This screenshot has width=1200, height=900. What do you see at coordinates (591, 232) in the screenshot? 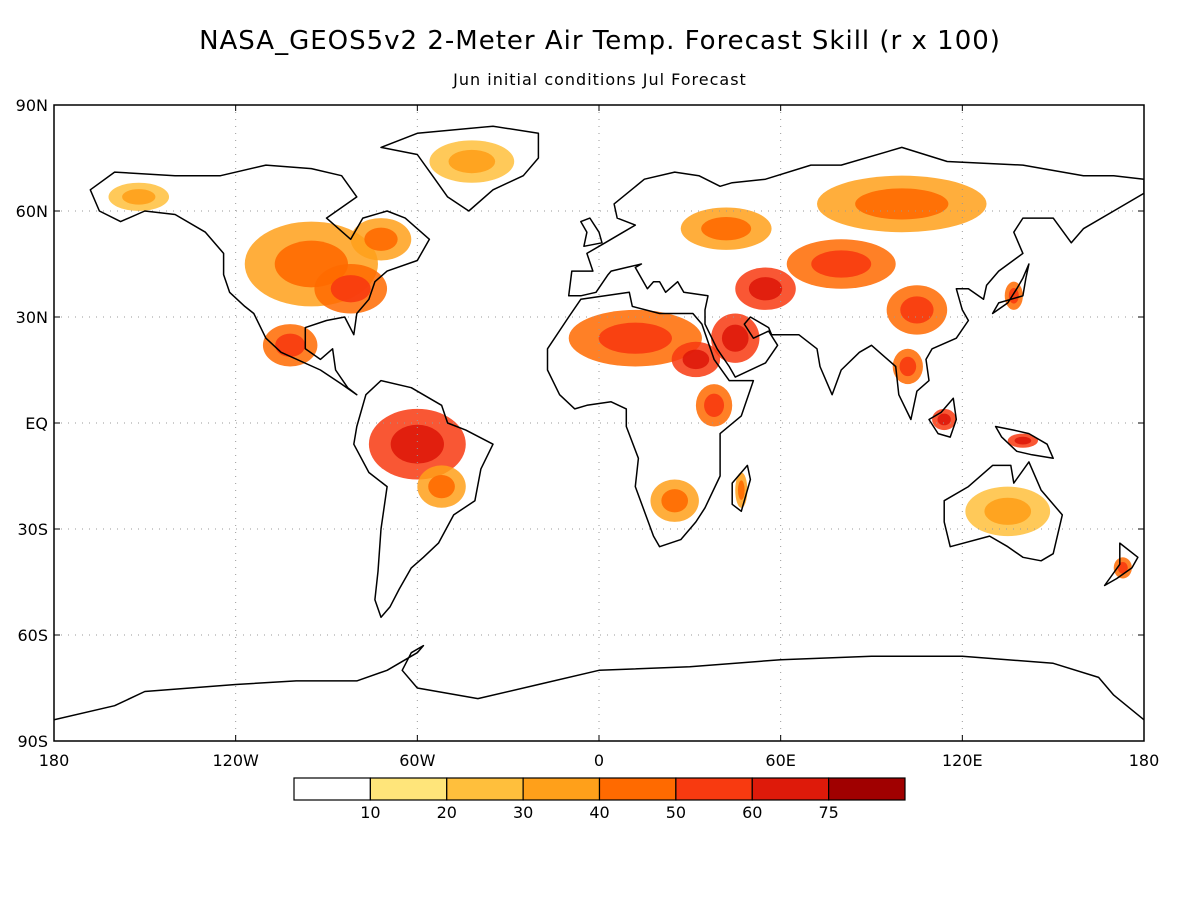
I see `coastline-uk` at bounding box center [591, 232].